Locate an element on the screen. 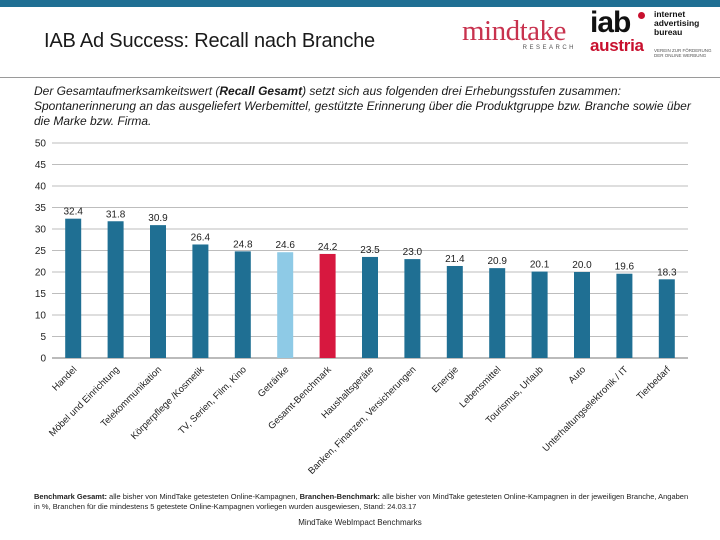 This screenshot has height=540, width=720. y-tick-label: 5 is located at coordinates (43, 337).